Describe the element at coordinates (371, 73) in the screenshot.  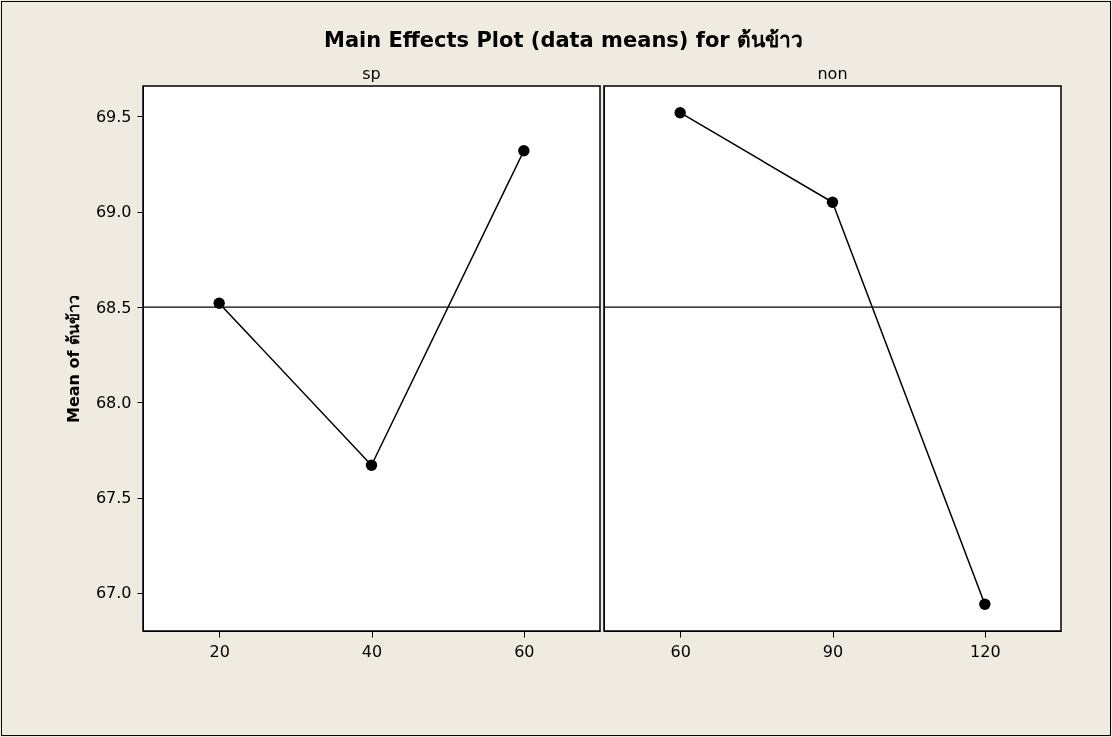
I see `x-axis-title: sp` at that location.